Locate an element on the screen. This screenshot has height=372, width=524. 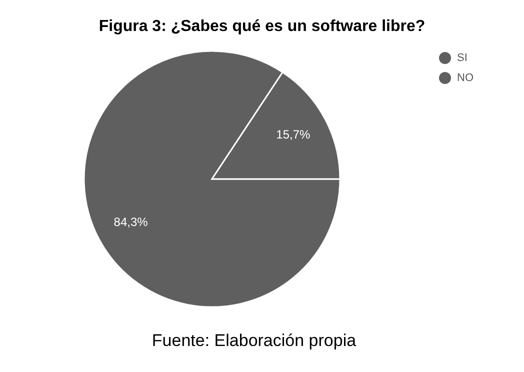
legend-label: SI is located at coordinates (462, 58).